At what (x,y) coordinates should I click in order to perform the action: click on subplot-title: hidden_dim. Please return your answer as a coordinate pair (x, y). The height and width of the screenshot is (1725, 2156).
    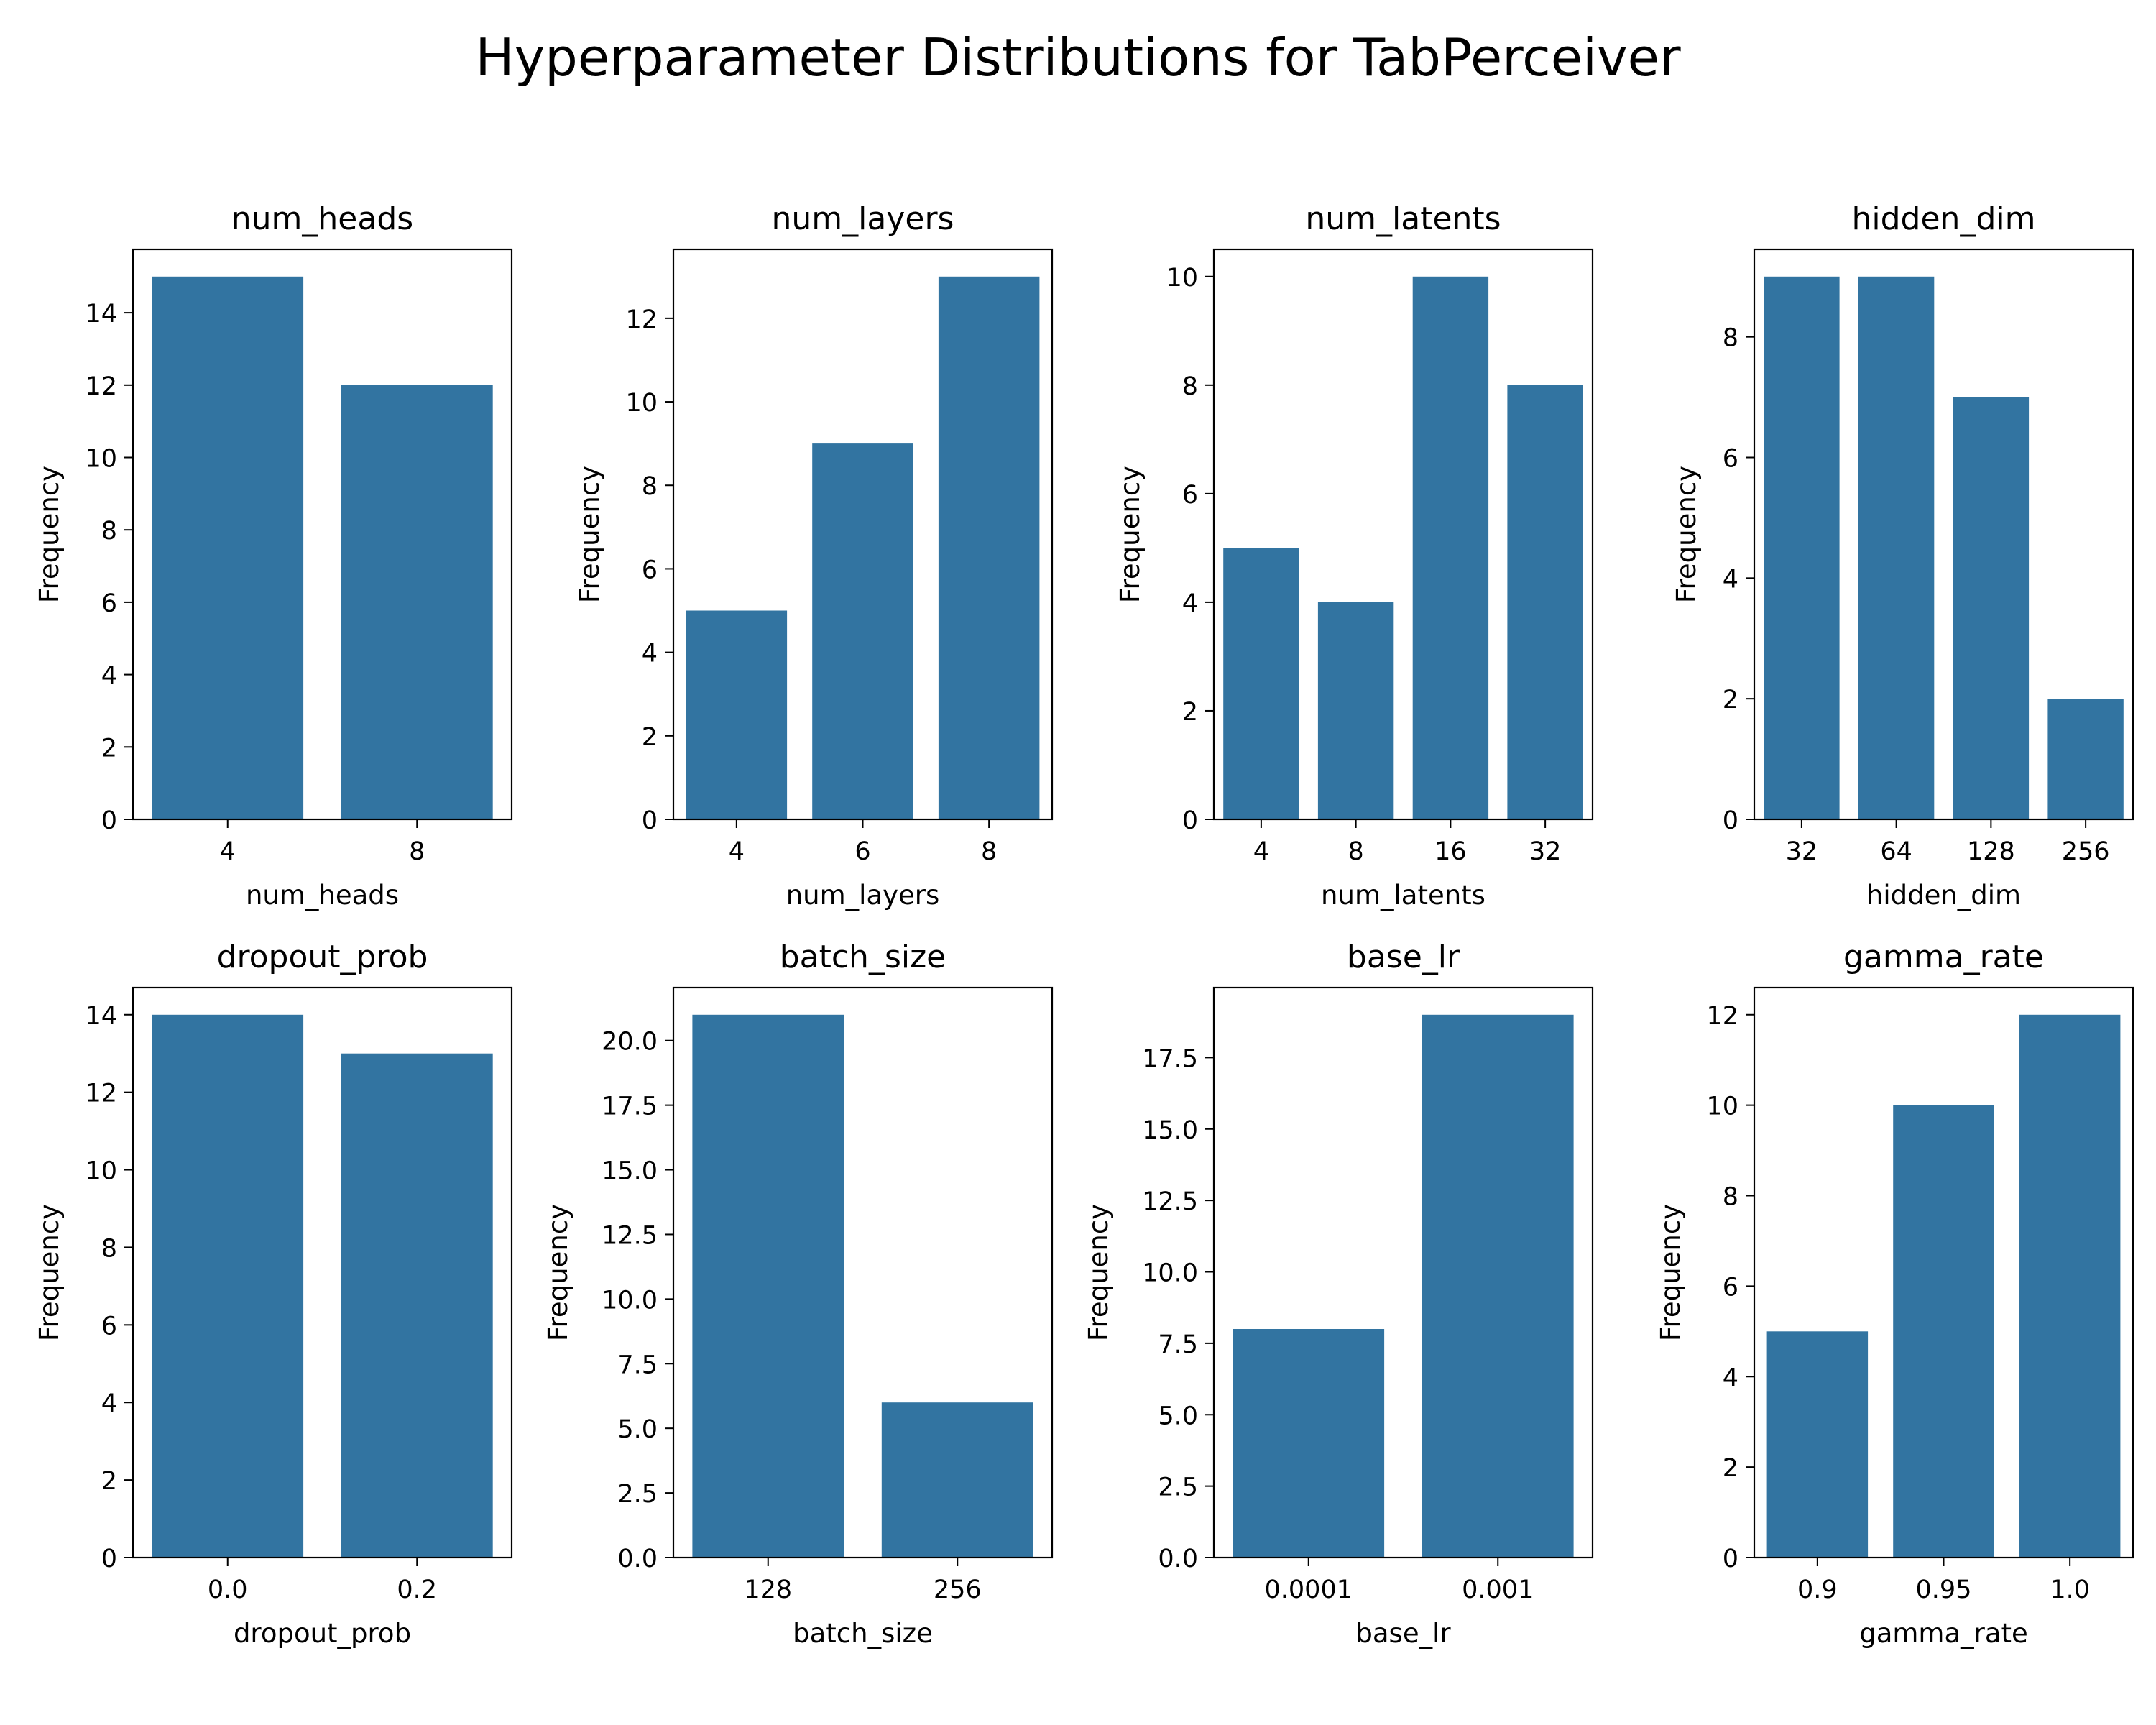
    Looking at the image, I should click on (1944, 219).